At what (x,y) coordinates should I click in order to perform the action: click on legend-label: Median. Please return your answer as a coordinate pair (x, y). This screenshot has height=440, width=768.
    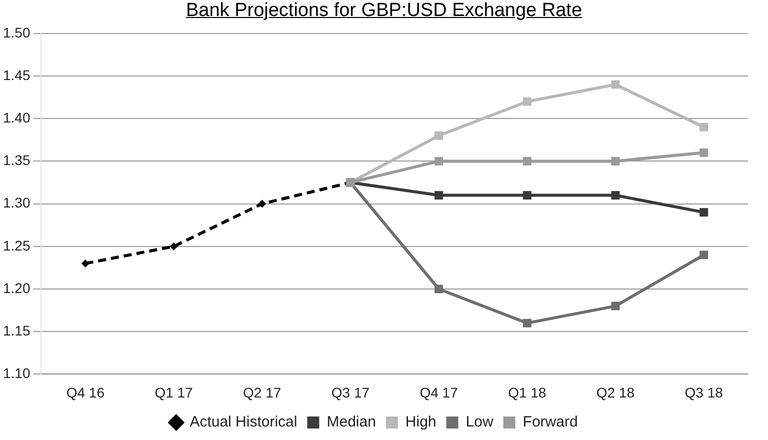
    Looking at the image, I should click on (351, 422).